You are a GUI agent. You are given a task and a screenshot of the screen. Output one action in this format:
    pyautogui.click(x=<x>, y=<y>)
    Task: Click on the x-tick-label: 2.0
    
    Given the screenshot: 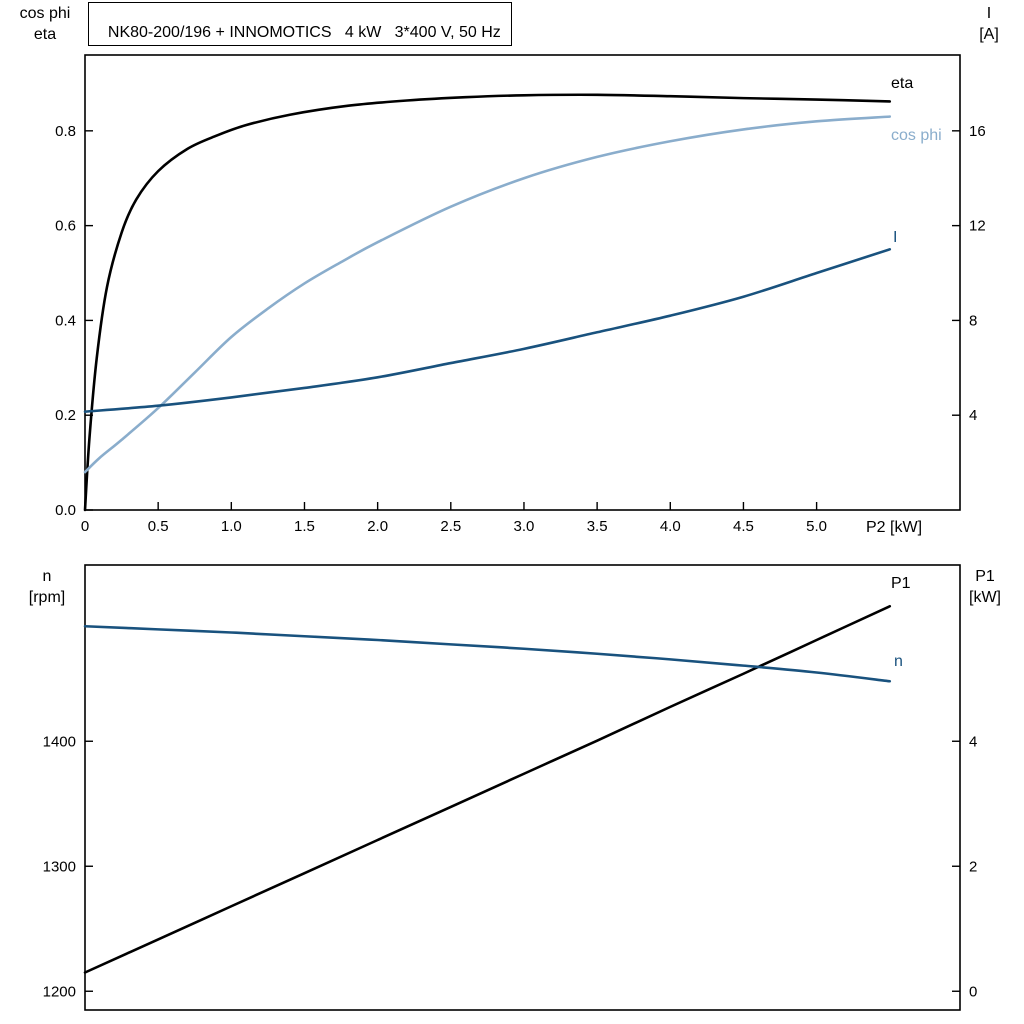 What is the action you would take?
    pyautogui.click(x=377, y=526)
    